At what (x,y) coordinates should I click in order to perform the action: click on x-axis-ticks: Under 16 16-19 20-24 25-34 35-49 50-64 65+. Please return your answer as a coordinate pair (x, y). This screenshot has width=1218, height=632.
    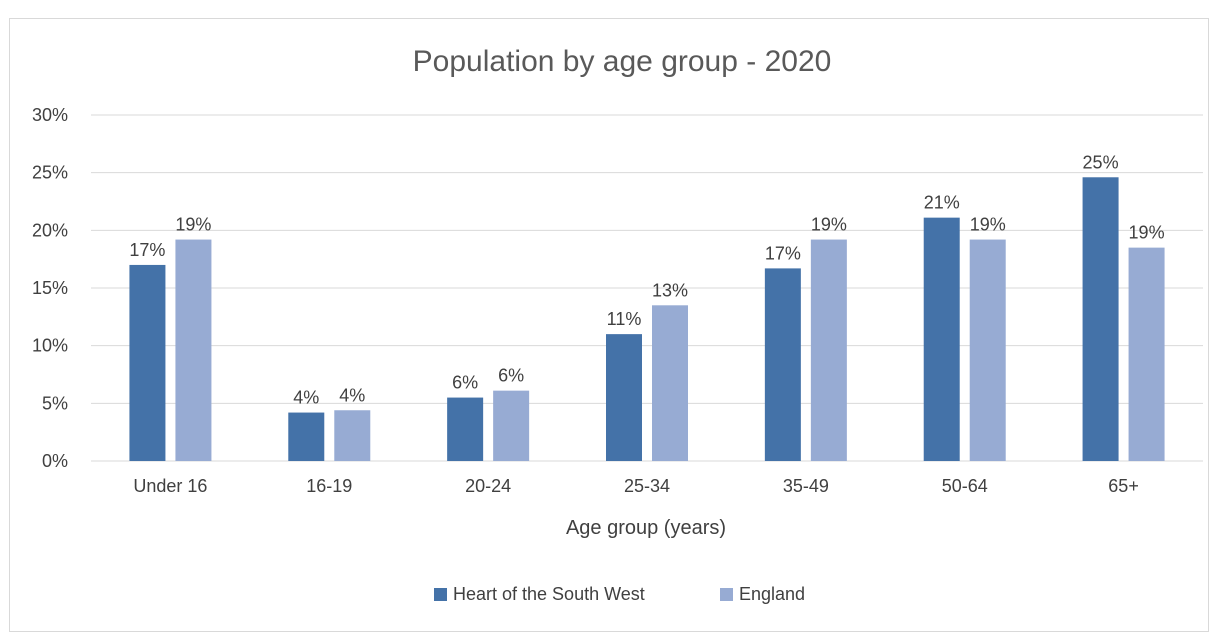
    Looking at the image, I should click on (635, 486).